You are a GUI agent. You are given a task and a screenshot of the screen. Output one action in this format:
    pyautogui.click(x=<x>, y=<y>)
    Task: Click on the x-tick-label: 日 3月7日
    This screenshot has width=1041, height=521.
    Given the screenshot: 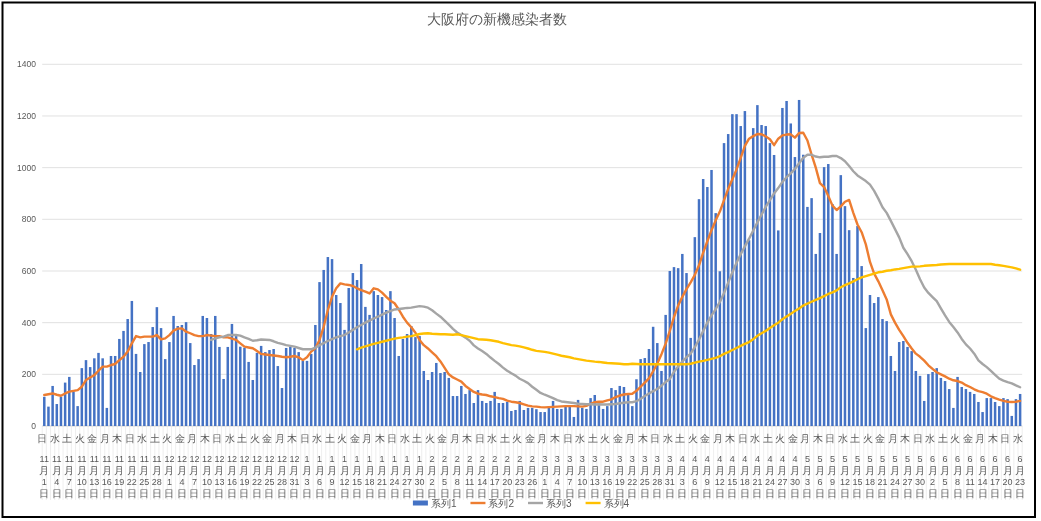 What is the action you would take?
    pyautogui.click(x=568, y=466)
    